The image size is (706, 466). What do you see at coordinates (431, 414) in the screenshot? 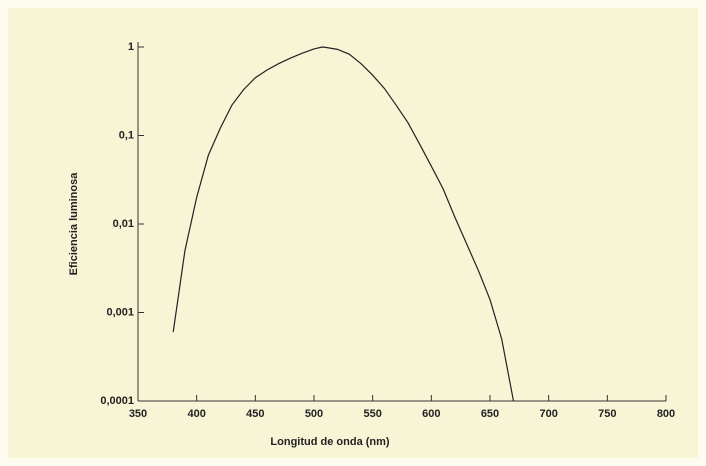
I see `x-tick-label: 600` at bounding box center [431, 414].